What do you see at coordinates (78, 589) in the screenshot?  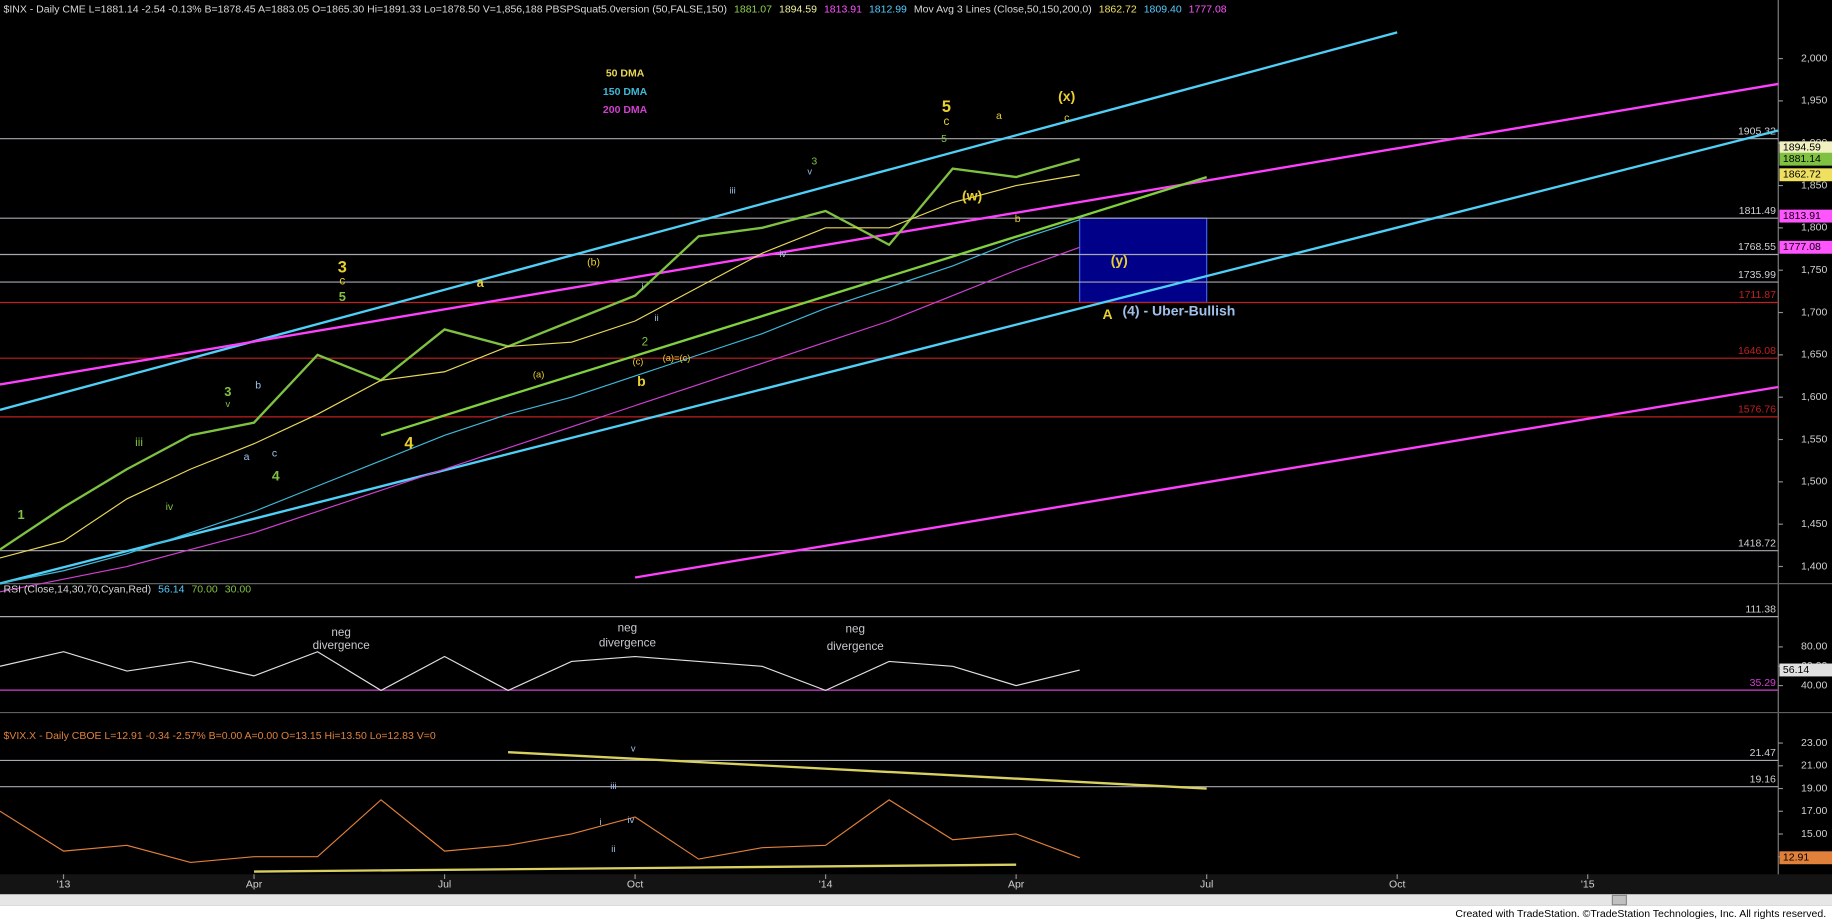 I see `header-segment: RSI (Close,14,30,70,Cyan,Red)` at bounding box center [78, 589].